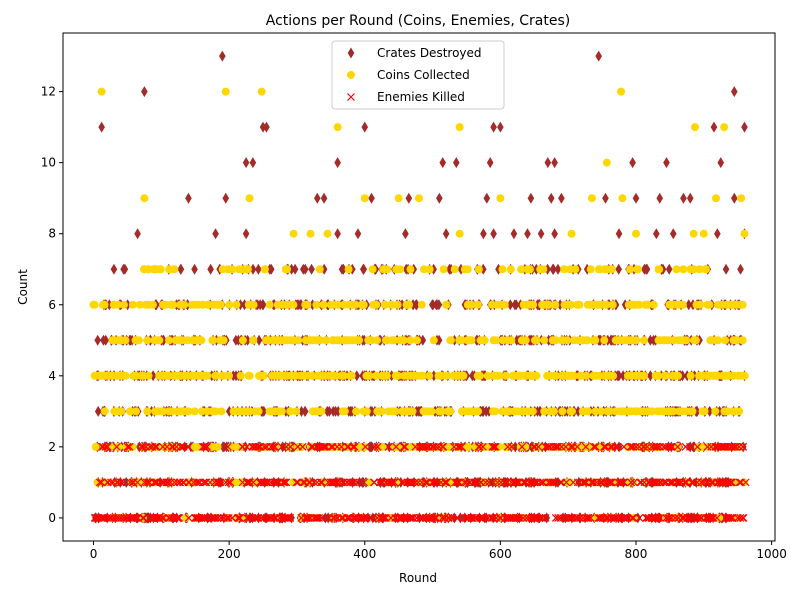 This screenshot has width=800, height=600. What do you see at coordinates (229, 554) in the screenshot?
I see `x-tick-label: 200` at bounding box center [229, 554].